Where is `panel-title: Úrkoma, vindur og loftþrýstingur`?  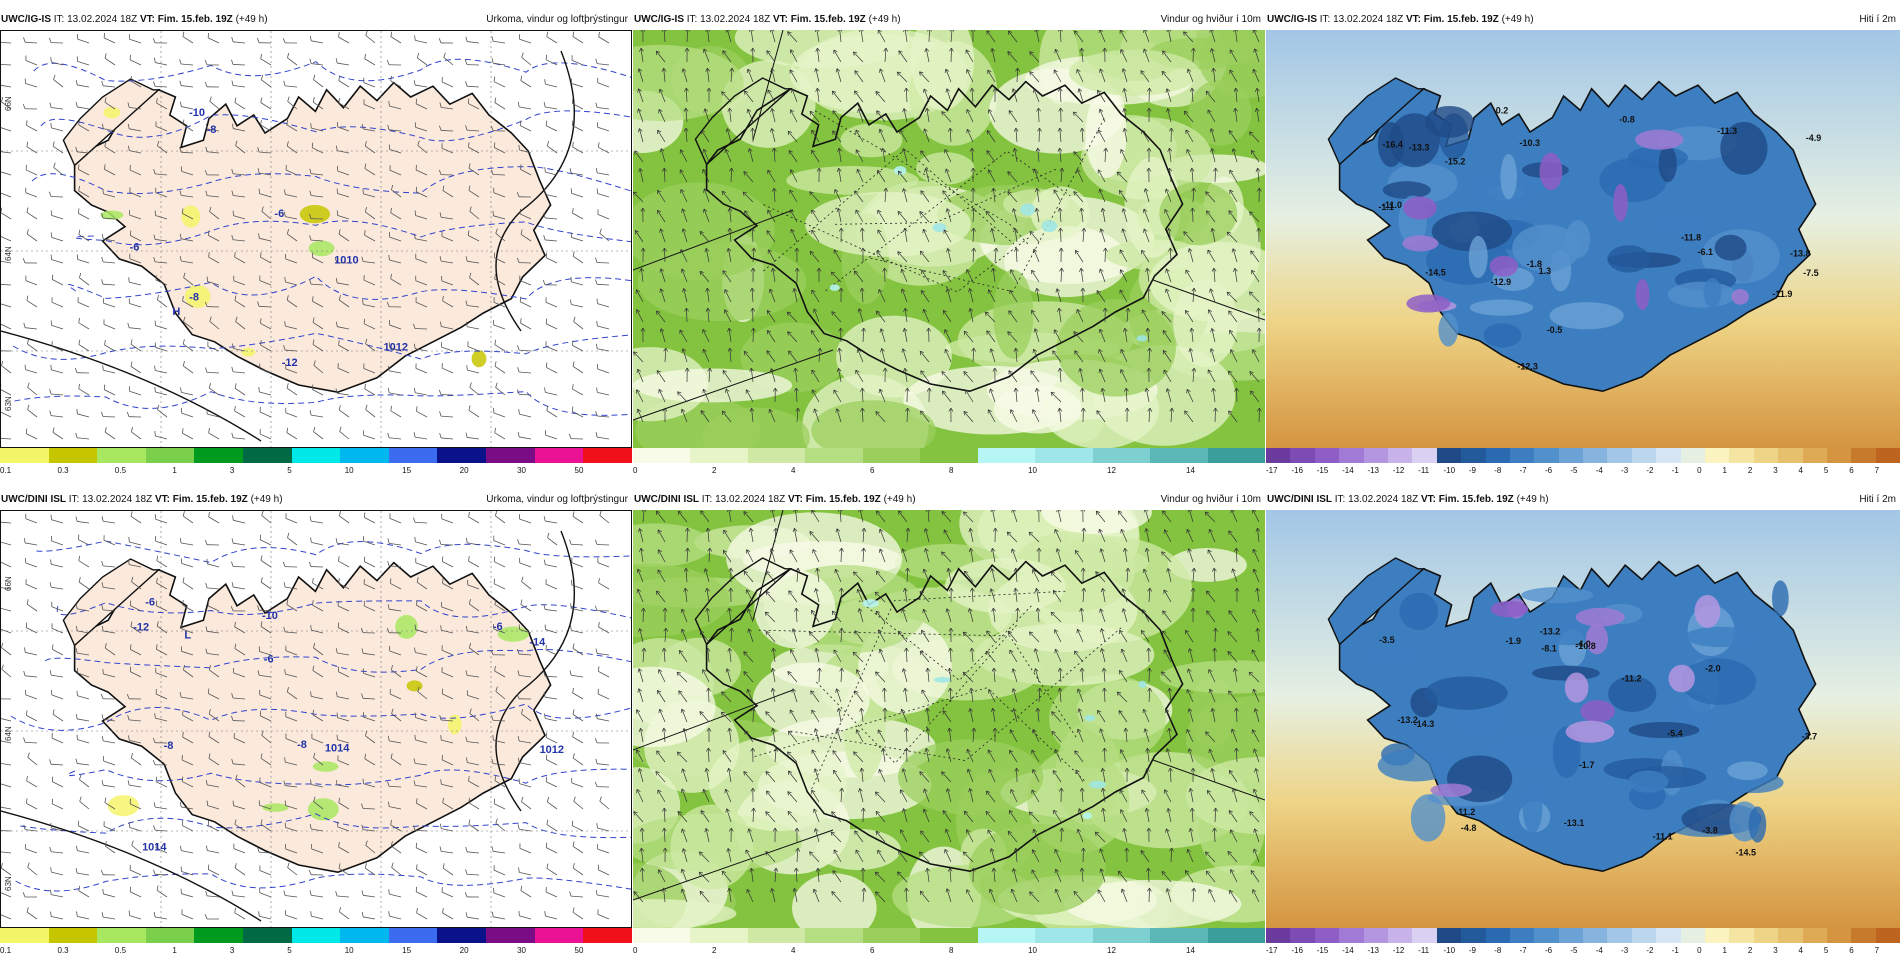 panel-title: Úrkoma, vindur og loftþrýstingur is located at coordinates (557, 19).